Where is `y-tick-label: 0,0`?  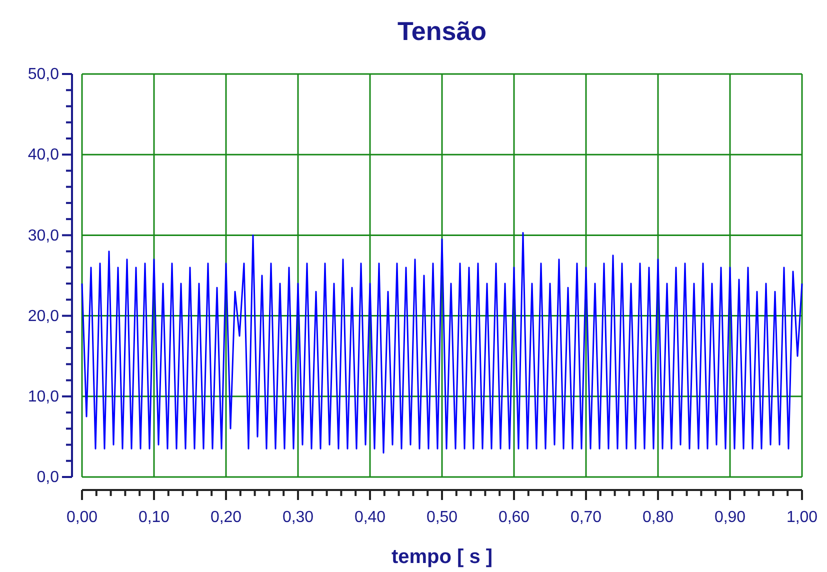 y-tick-label: 0,0 is located at coordinates (48, 477).